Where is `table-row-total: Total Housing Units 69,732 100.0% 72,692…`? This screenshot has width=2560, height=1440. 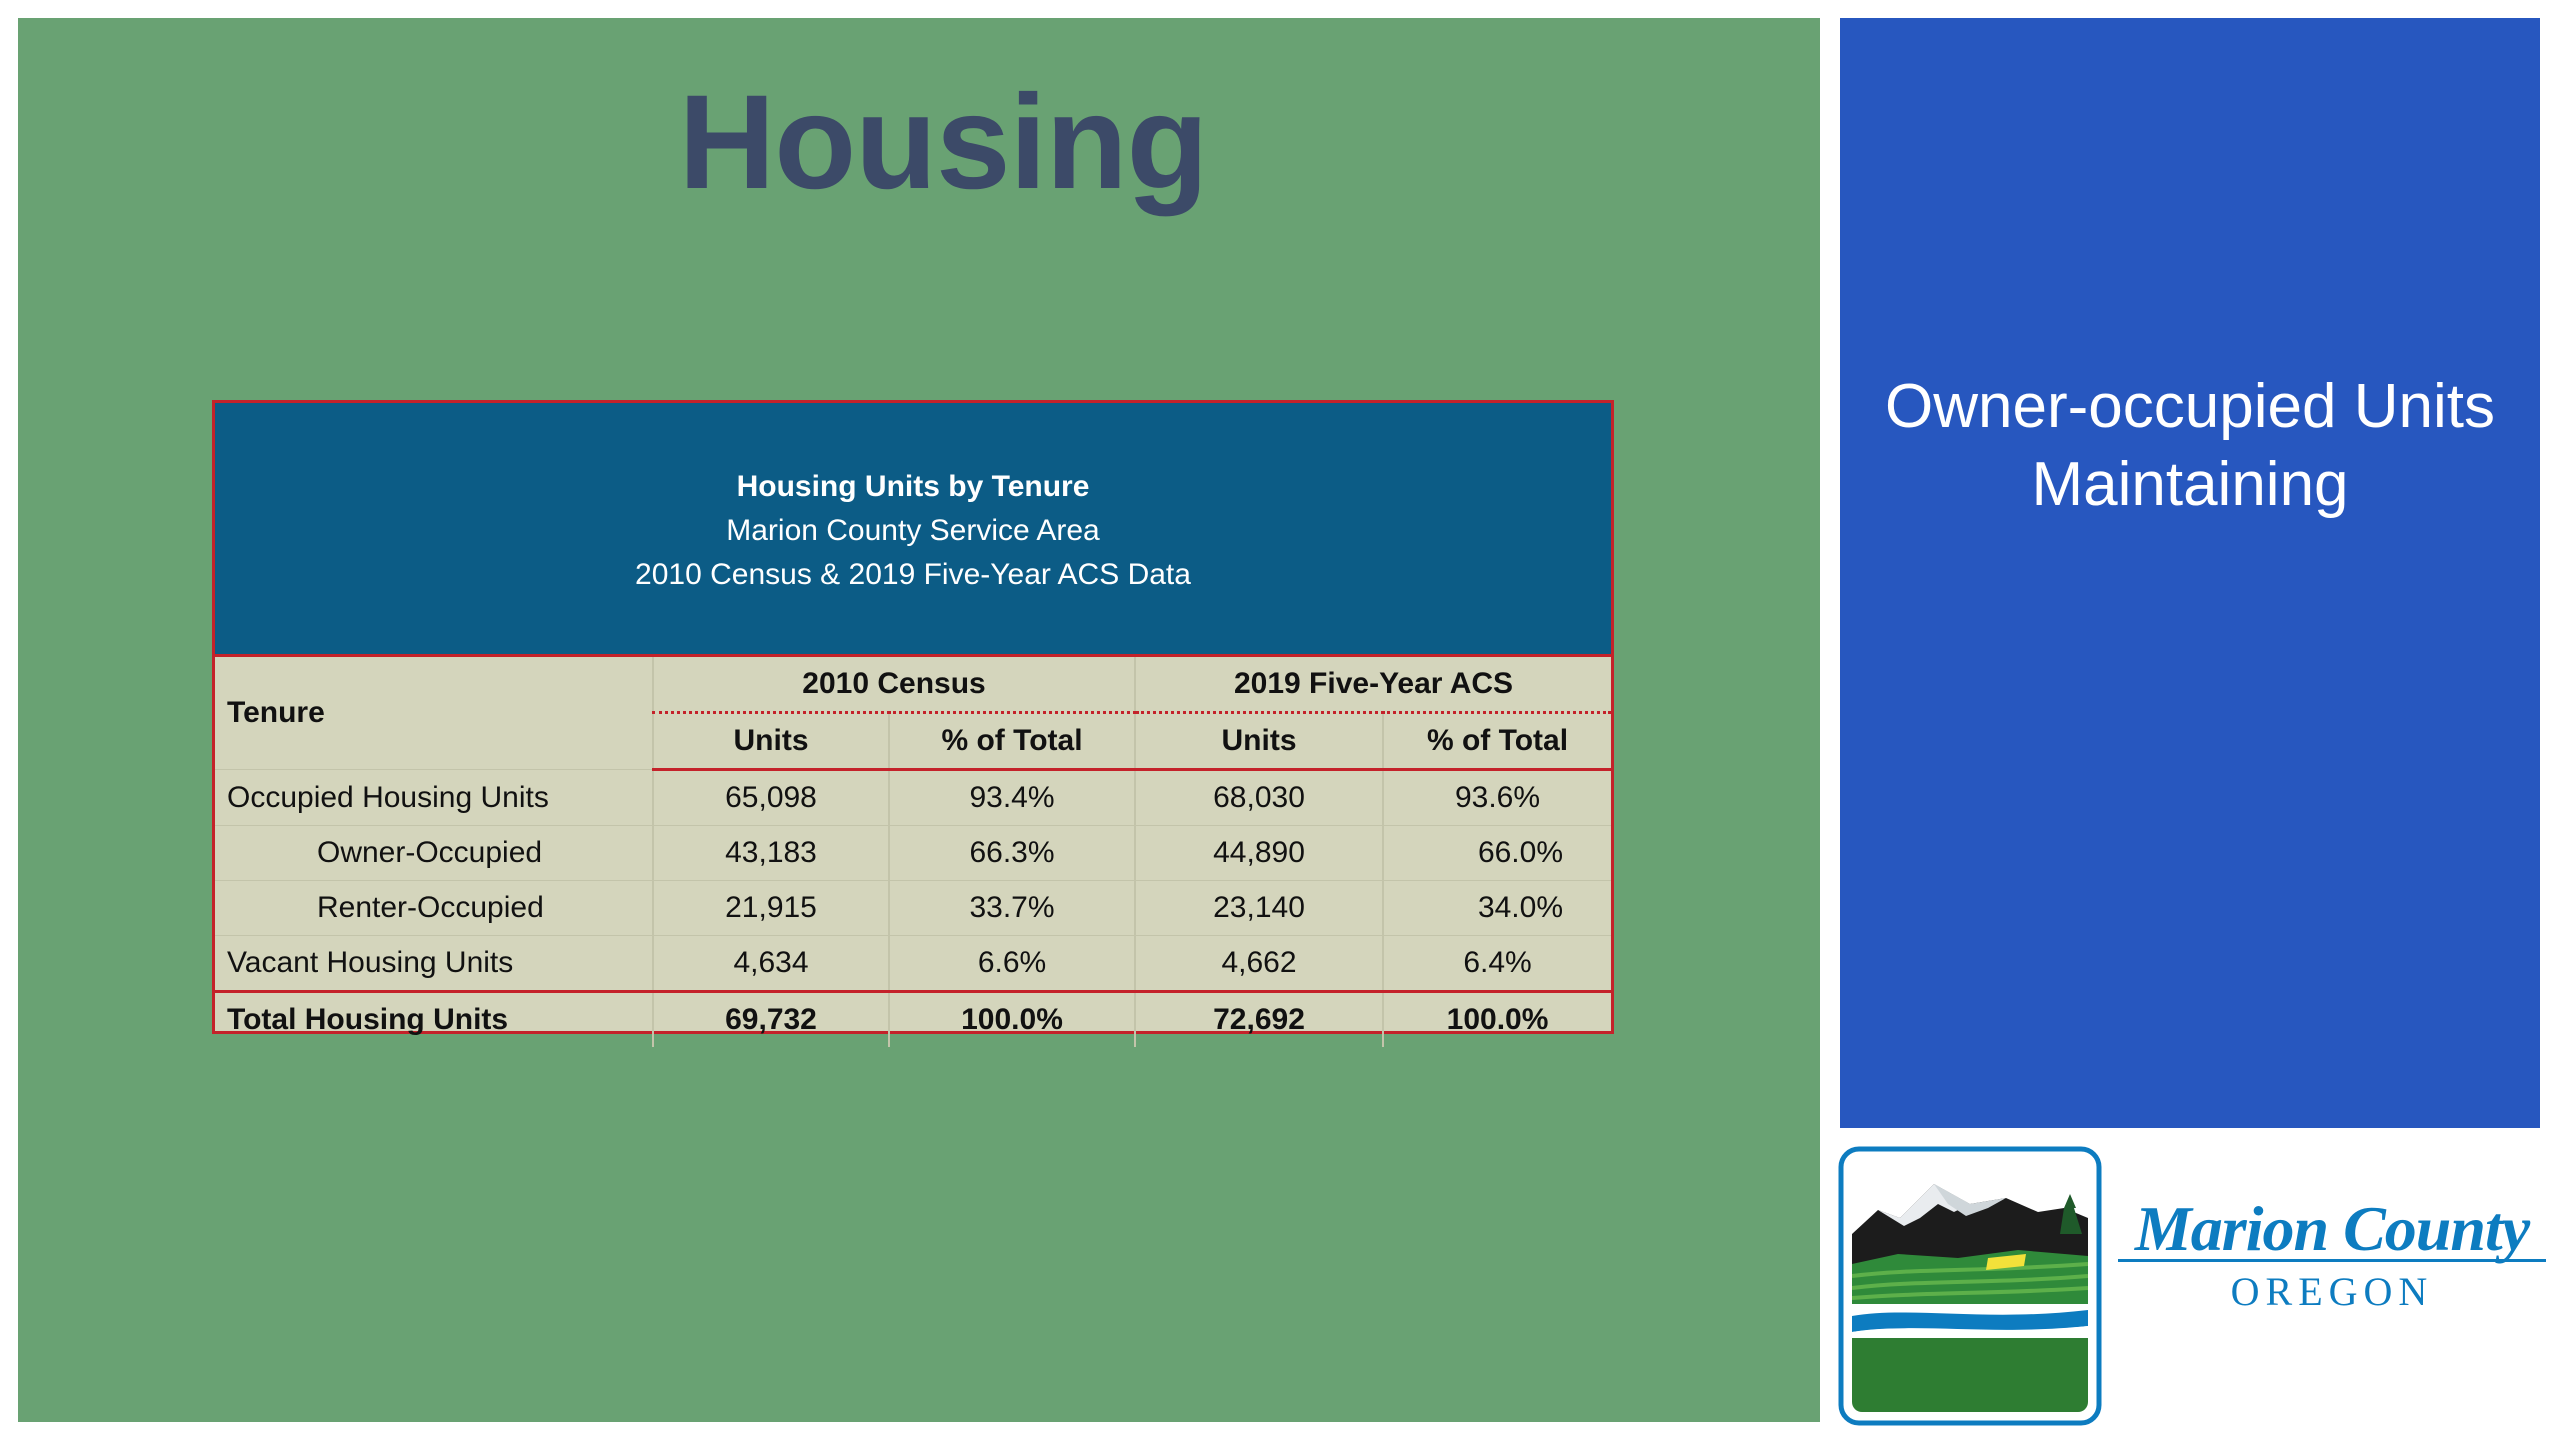
table-row-total: Total Housing Units 69,732 100.0% 72,692… is located at coordinates (913, 1019).